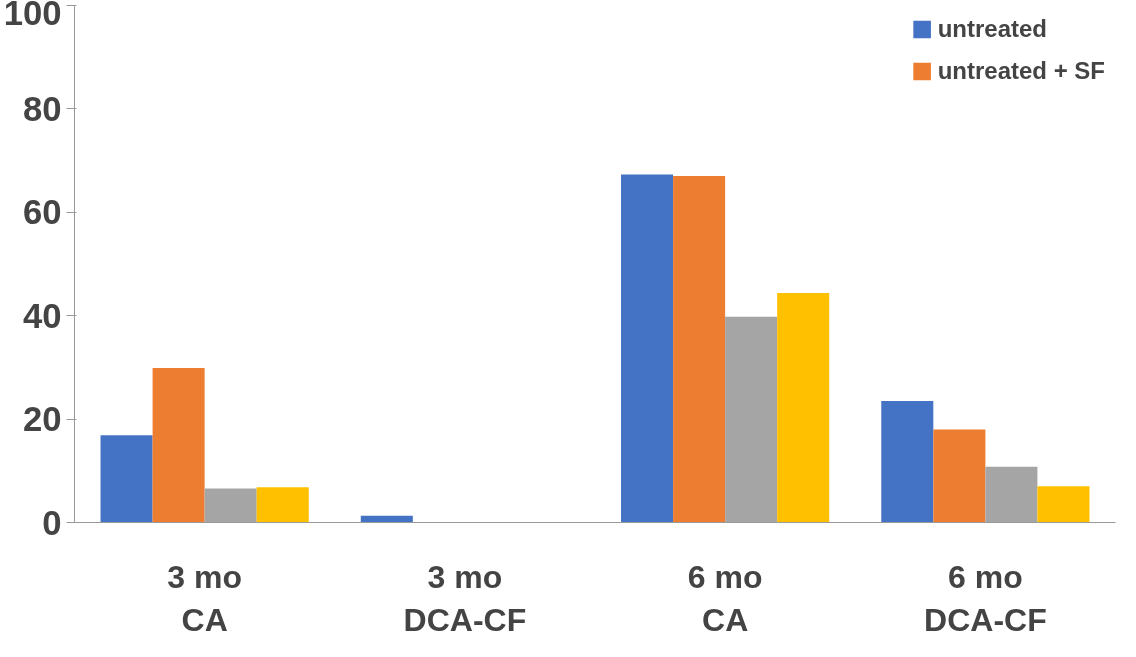 The image size is (1136, 657). I want to click on x-tick-label: 6 mo CA, so click(725, 598).